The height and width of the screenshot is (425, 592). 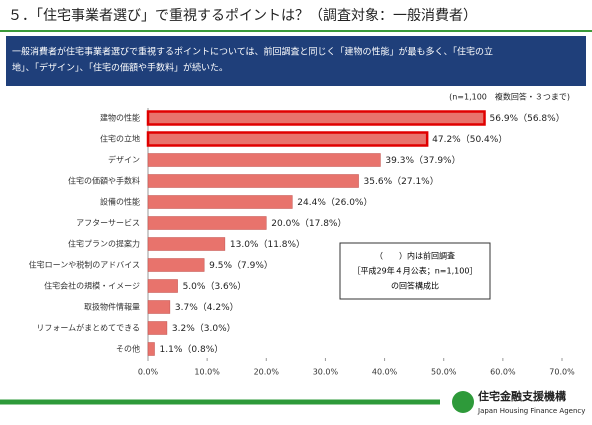 What do you see at coordinates (437, 160) in the screenshot?
I see `value-label-previous: （37.9%）` at bounding box center [437, 160].